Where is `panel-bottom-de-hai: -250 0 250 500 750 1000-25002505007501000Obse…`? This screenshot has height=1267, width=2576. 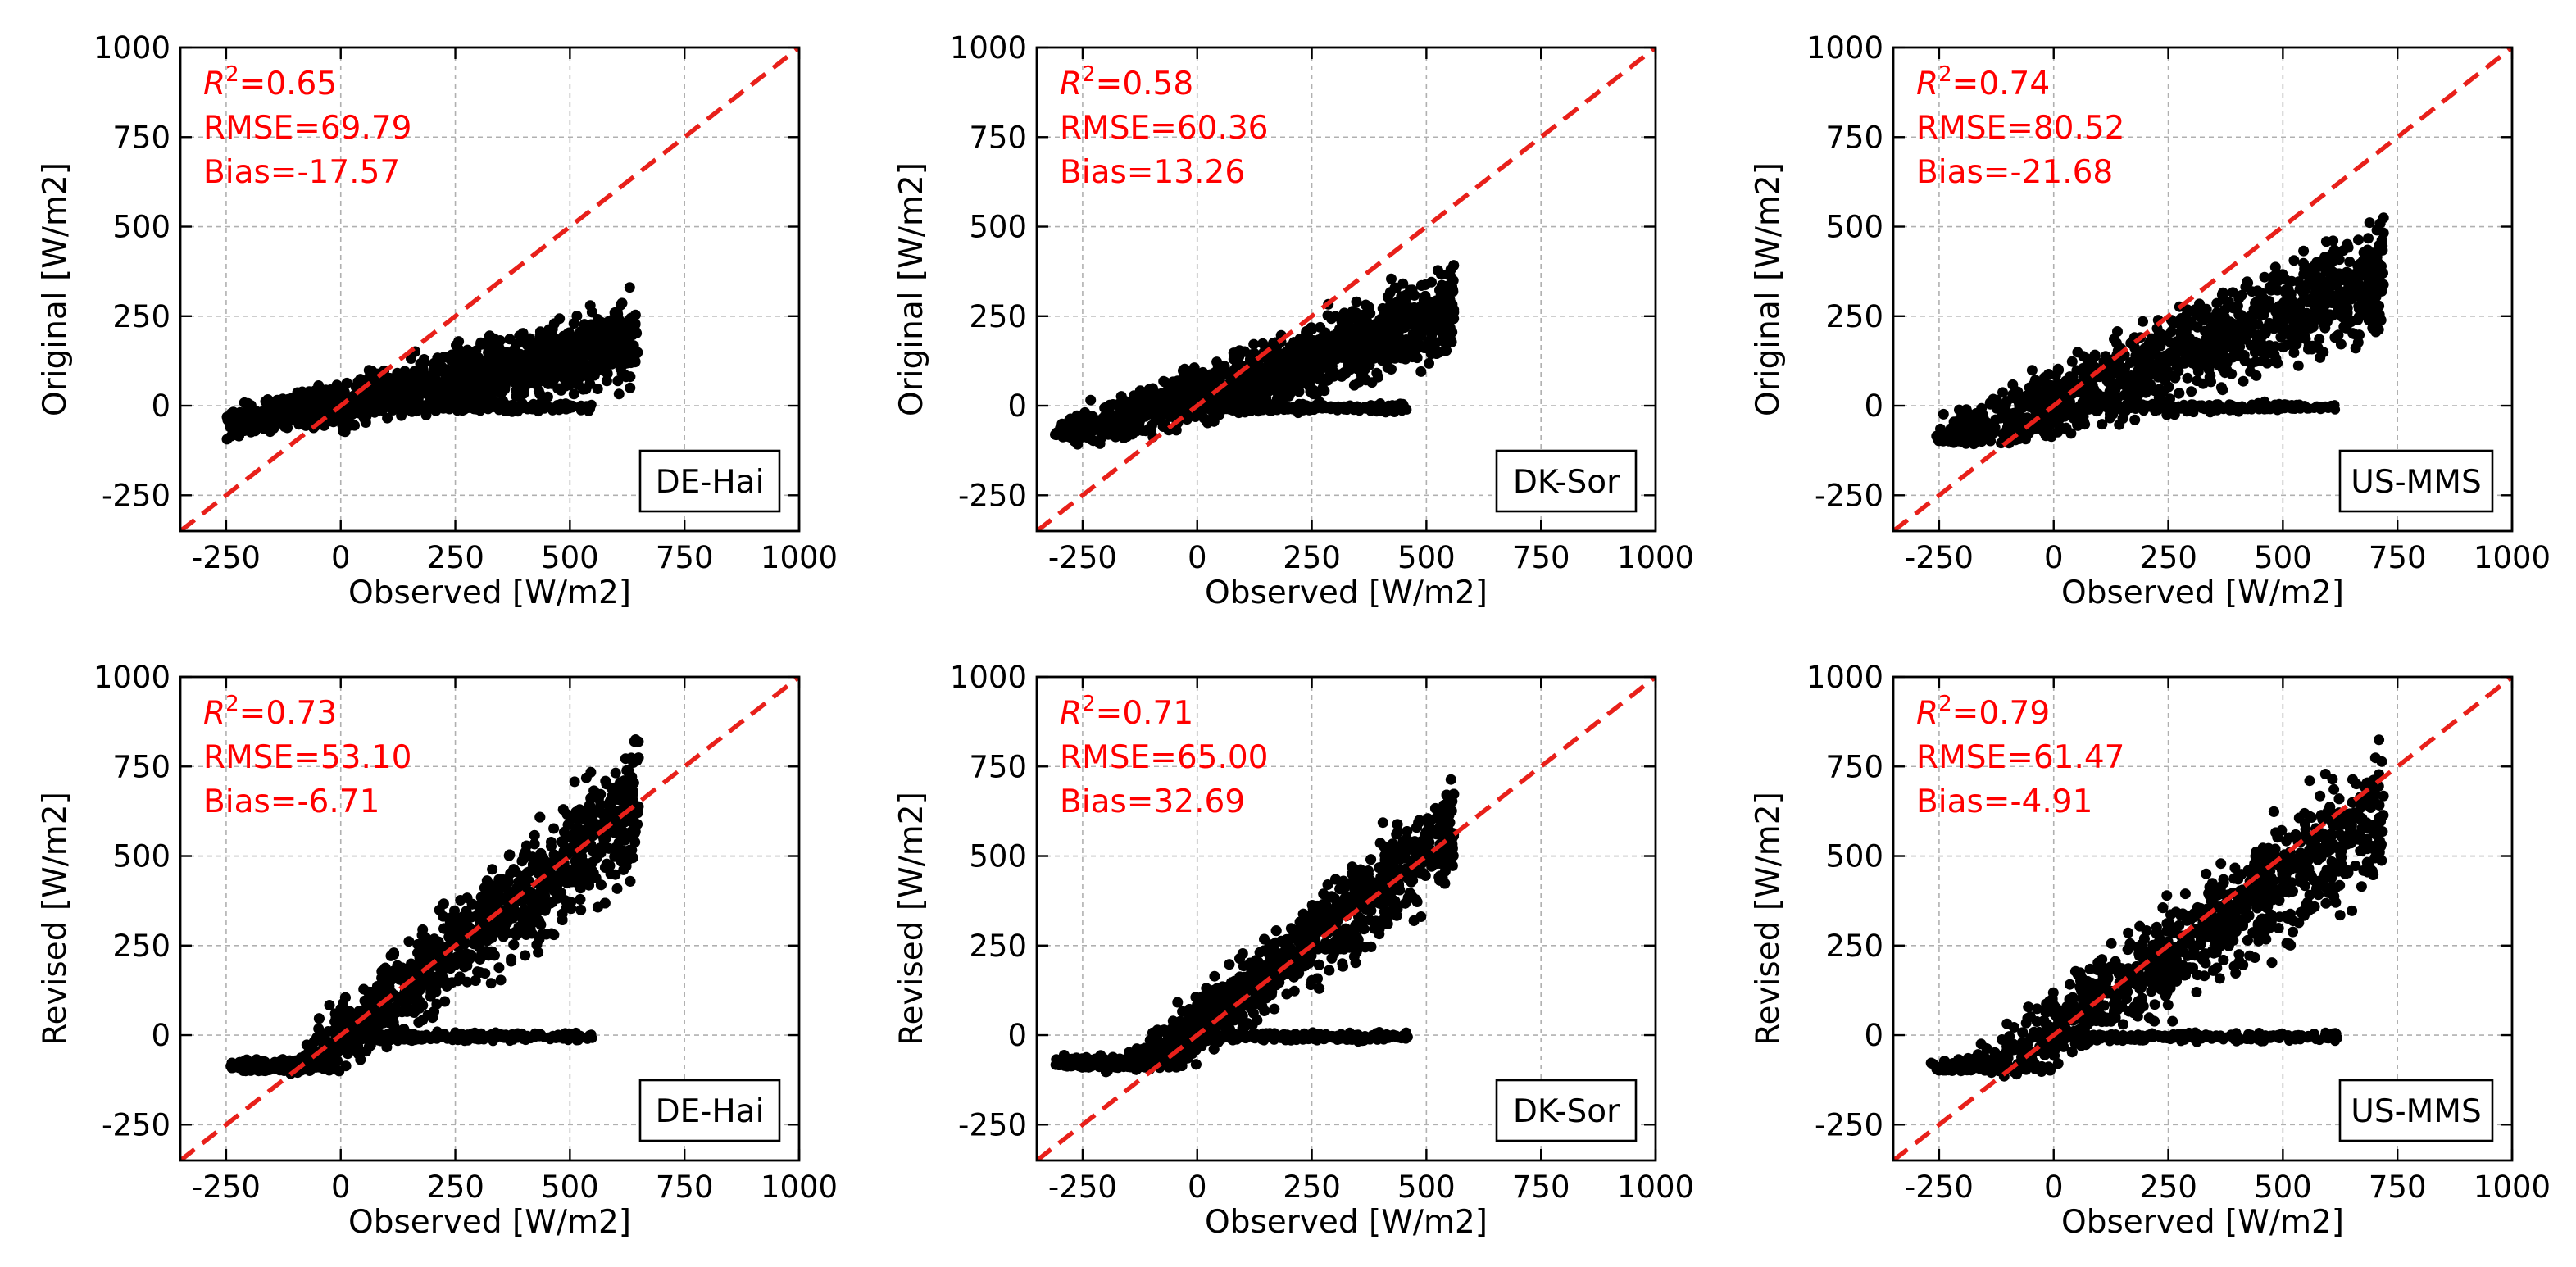 panel-bottom-de-hai: -250 0 250 500 750 1000-25002505007501000Obse… is located at coordinates (437, 950).